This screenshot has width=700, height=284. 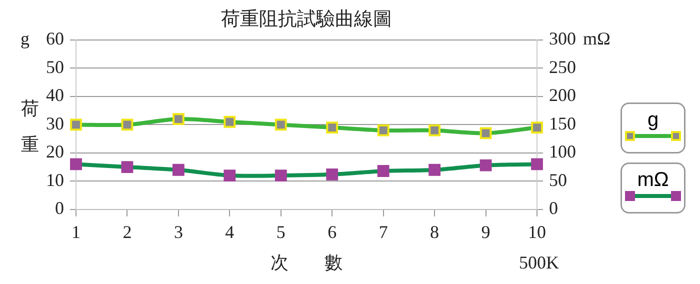 I want to click on y2-axis-title: mΩ, so click(x=596, y=38).